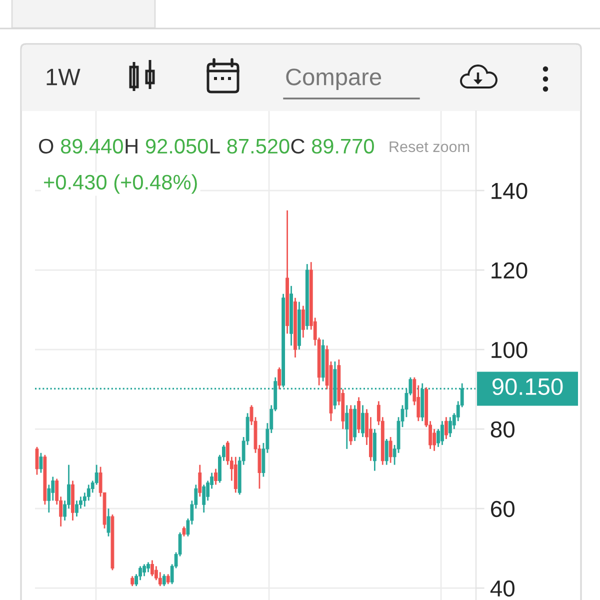 The image size is (600, 600). I want to click on ref-line-label: 90.150, so click(527, 387).